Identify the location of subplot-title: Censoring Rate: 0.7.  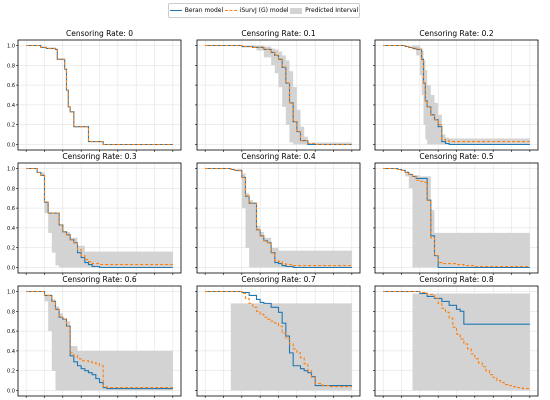
(278, 279).